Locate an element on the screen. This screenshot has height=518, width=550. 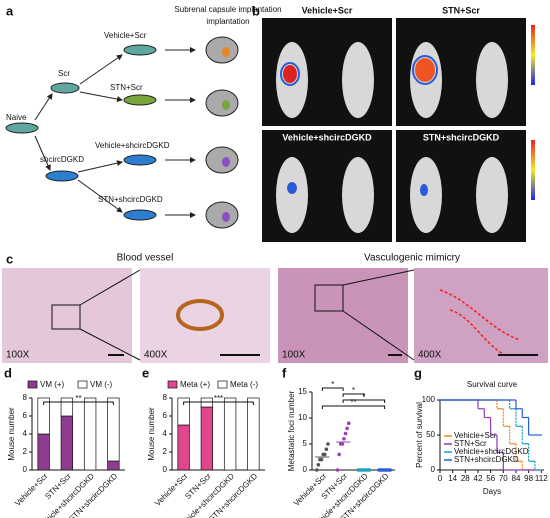
panel-label: d is located at coordinates (8, 372).